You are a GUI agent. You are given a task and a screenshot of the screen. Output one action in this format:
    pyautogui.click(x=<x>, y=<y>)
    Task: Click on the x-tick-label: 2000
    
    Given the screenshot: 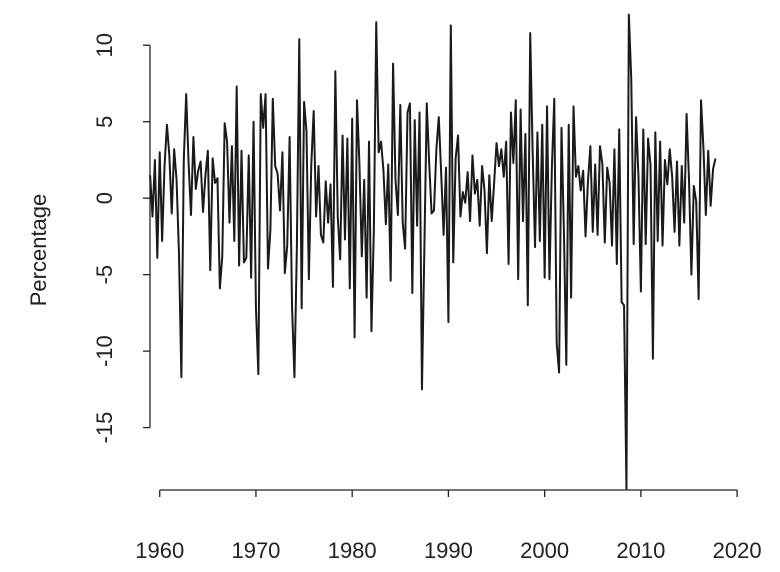 What is the action you would take?
    pyautogui.click(x=544, y=550)
    